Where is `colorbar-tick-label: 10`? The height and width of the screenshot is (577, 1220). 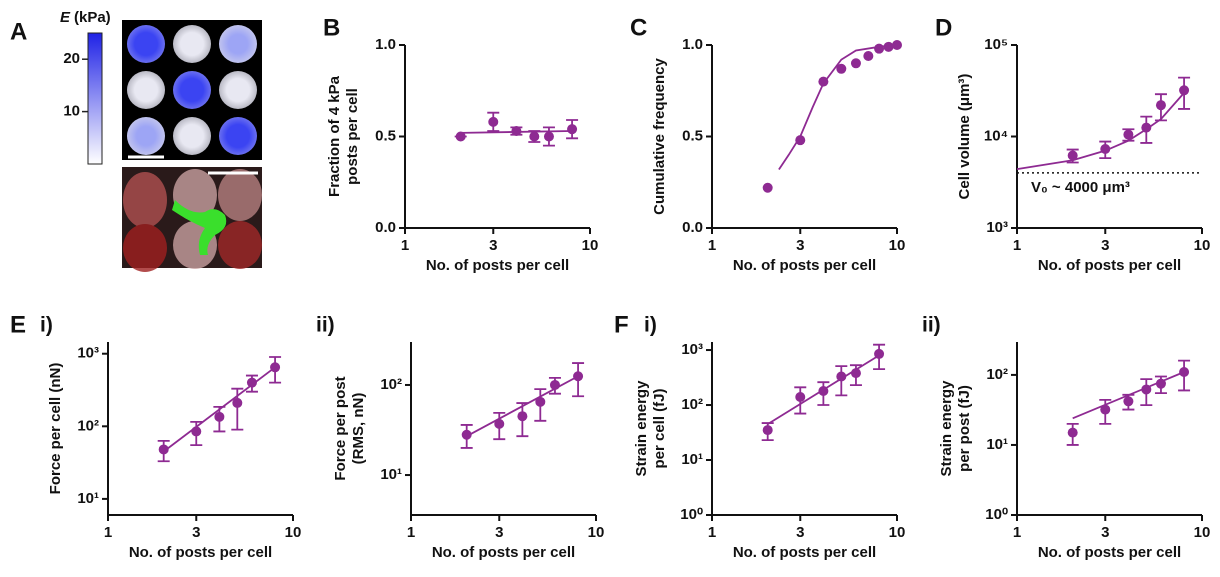 colorbar-tick-label: 10 is located at coordinates (71, 111).